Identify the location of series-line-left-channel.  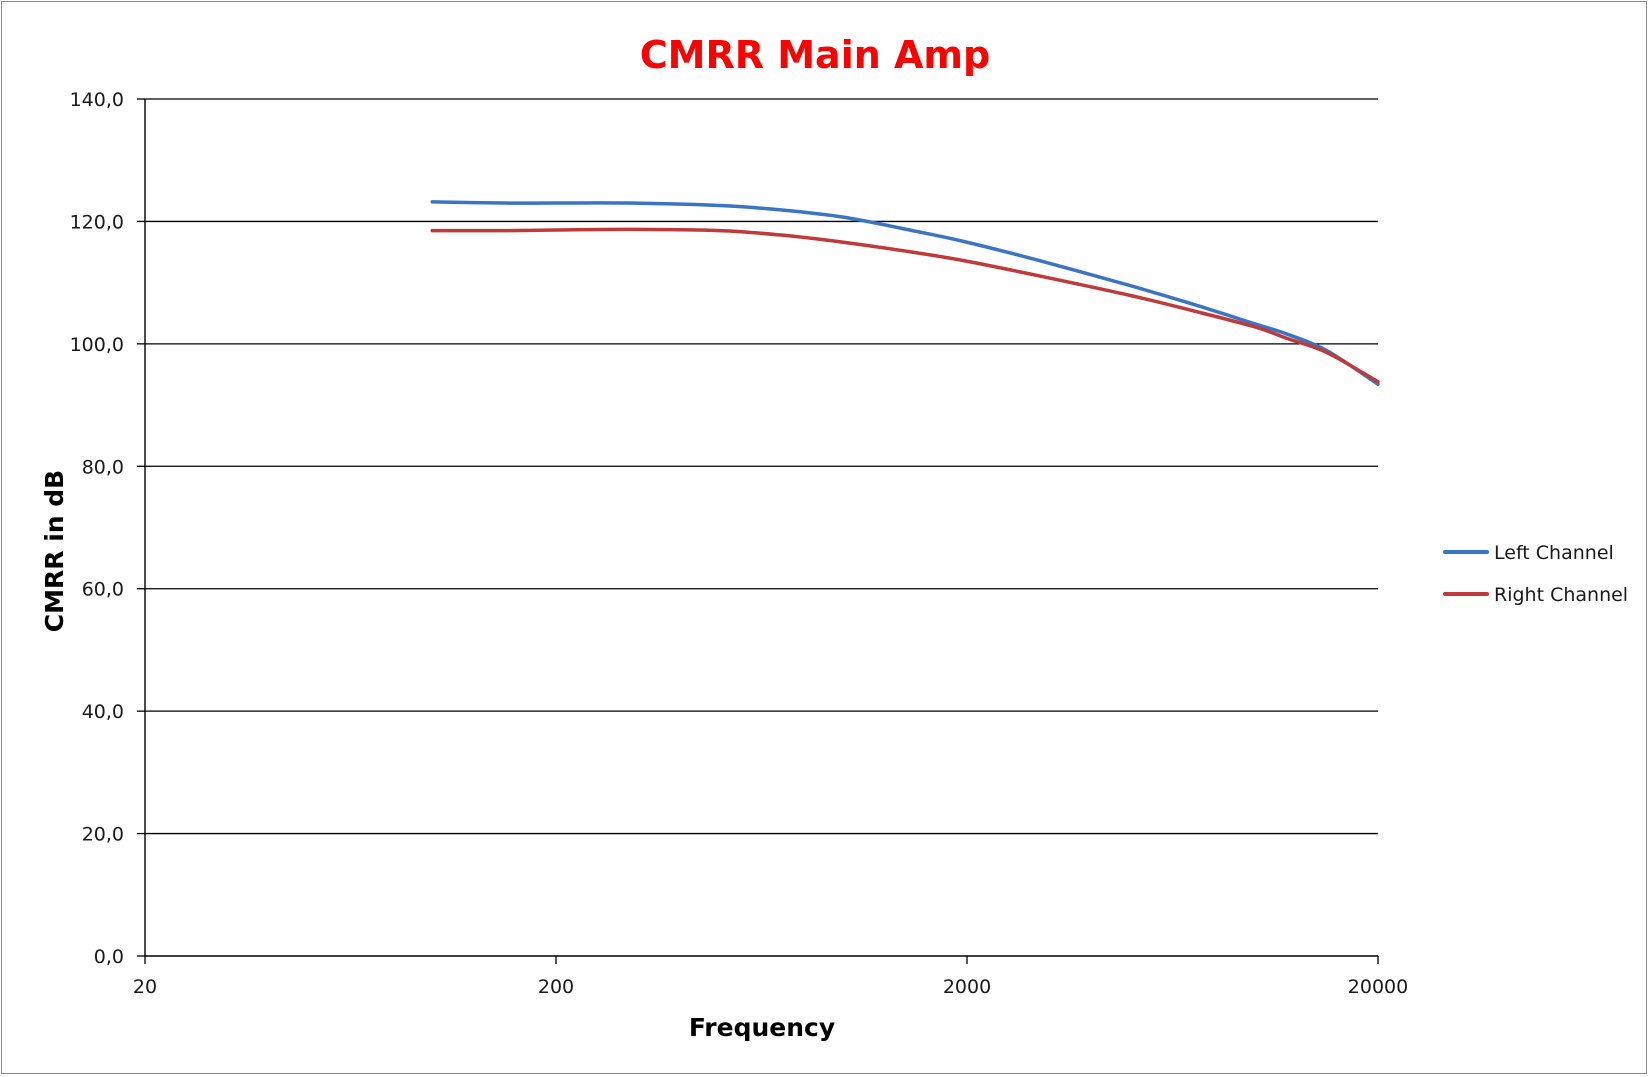
(905, 293).